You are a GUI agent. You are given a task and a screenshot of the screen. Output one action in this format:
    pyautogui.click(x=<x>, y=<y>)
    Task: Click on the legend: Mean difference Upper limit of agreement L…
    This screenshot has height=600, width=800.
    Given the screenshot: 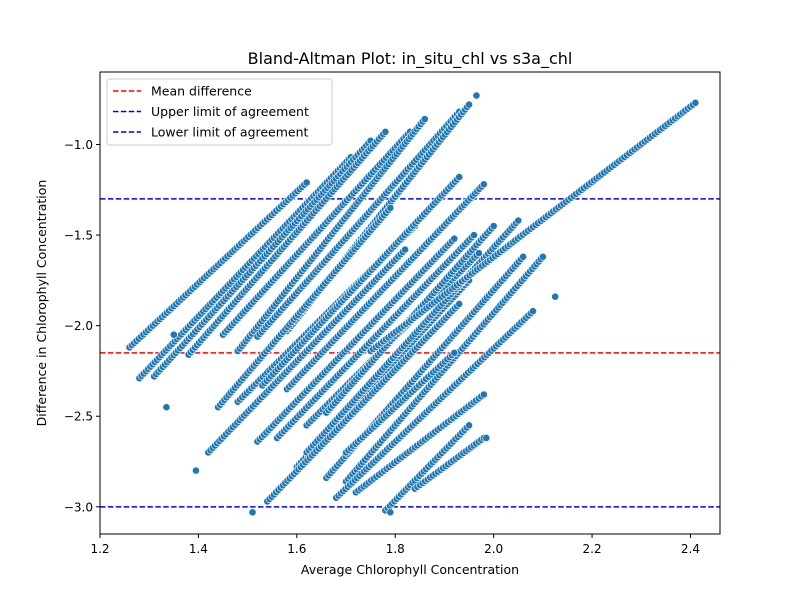 What is the action you would take?
    pyautogui.click(x=219, y=112)
    